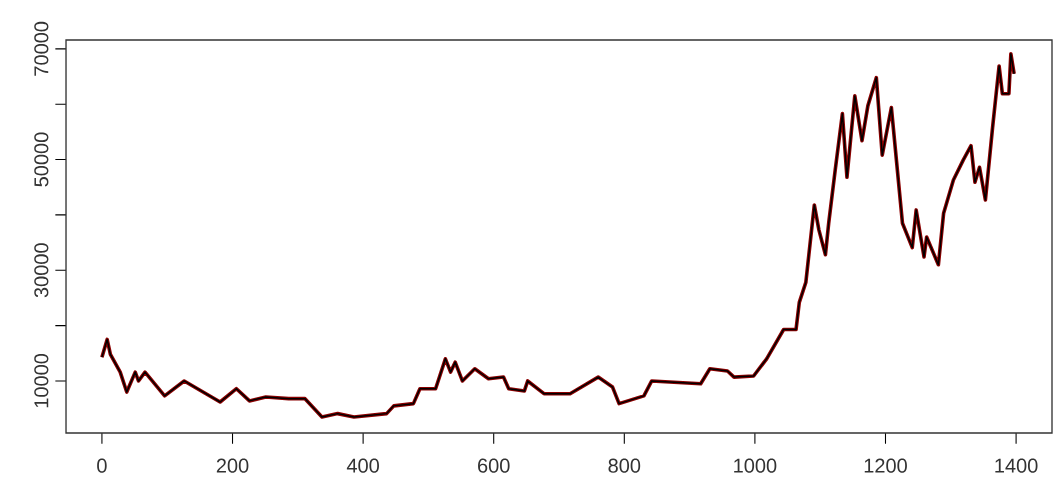 The height and width of the screenshot is (495, 1063). I want to click on x-tick-label: 1200, so click(885, 465).